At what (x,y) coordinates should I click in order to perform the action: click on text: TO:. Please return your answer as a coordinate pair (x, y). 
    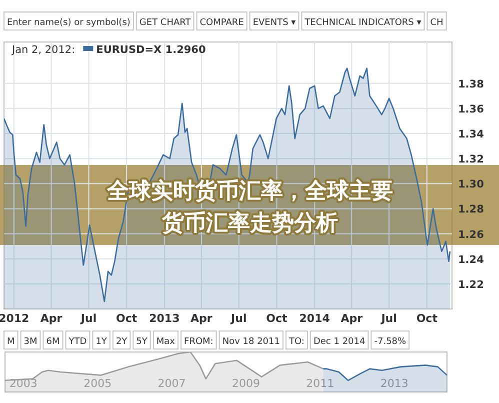
    Looking at the image, I should click on (296, 342).